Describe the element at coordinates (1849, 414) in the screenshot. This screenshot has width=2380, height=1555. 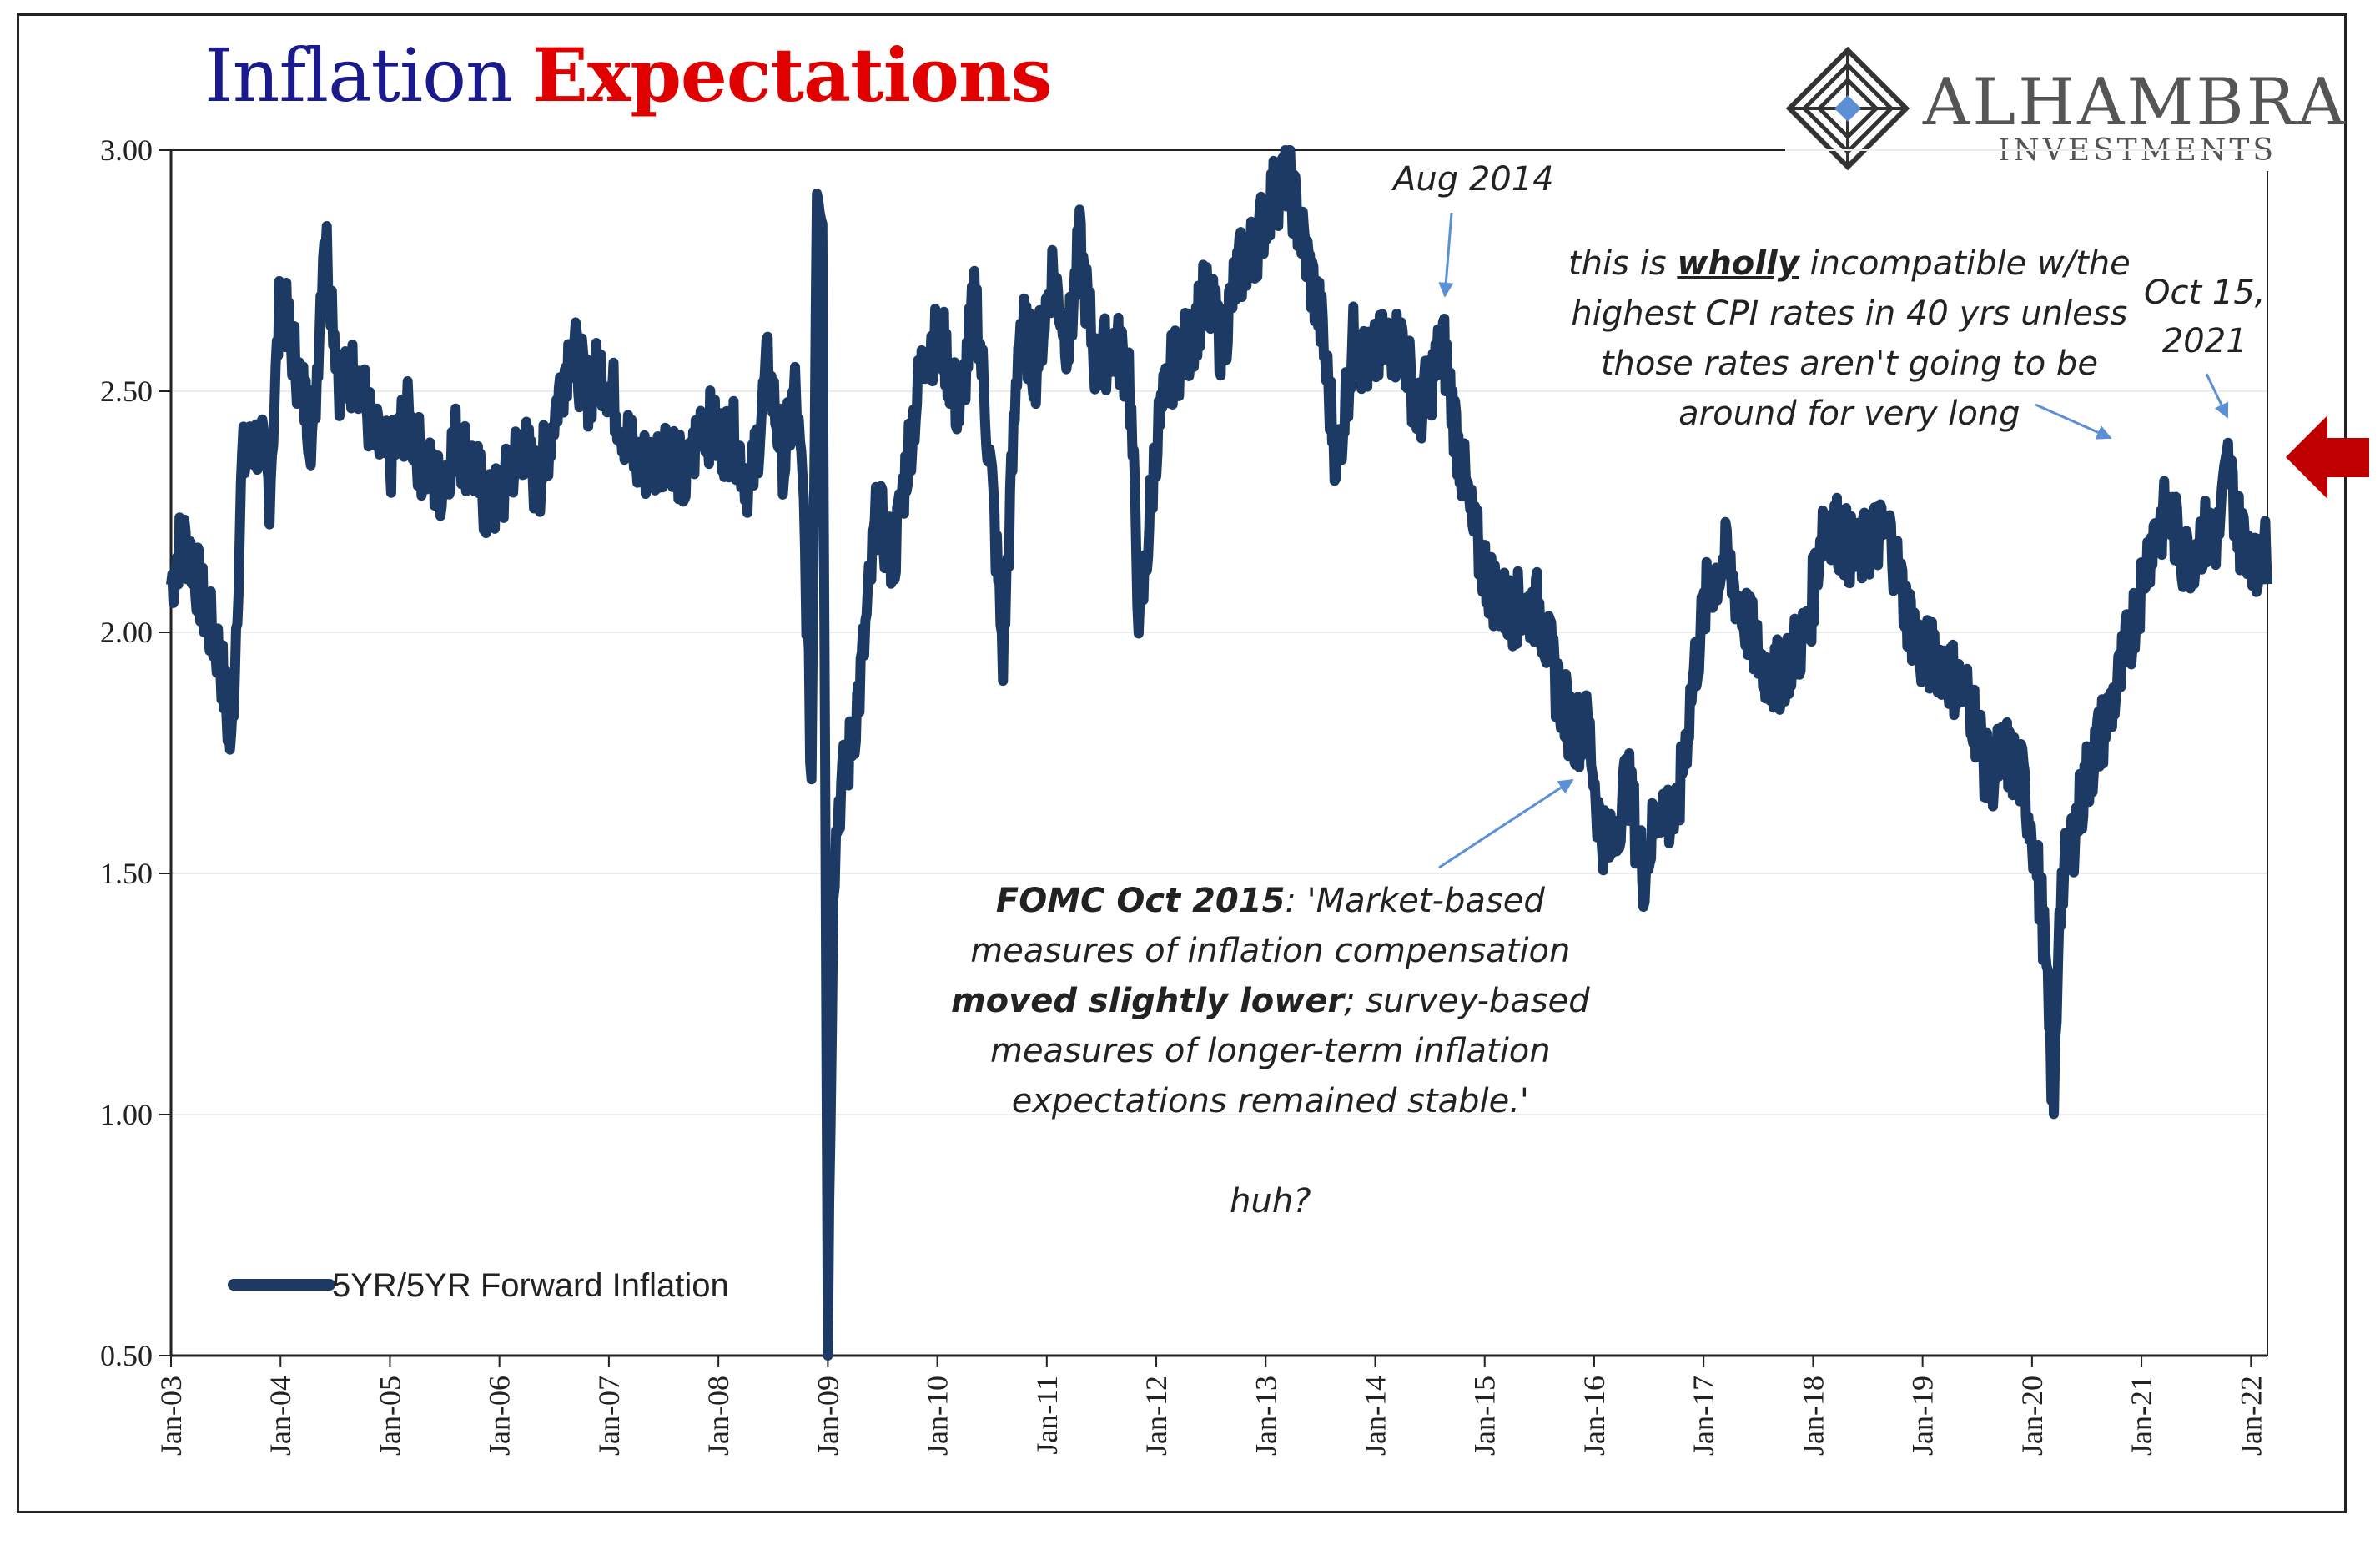
I see `cpi-line4: around for very long` at that location.